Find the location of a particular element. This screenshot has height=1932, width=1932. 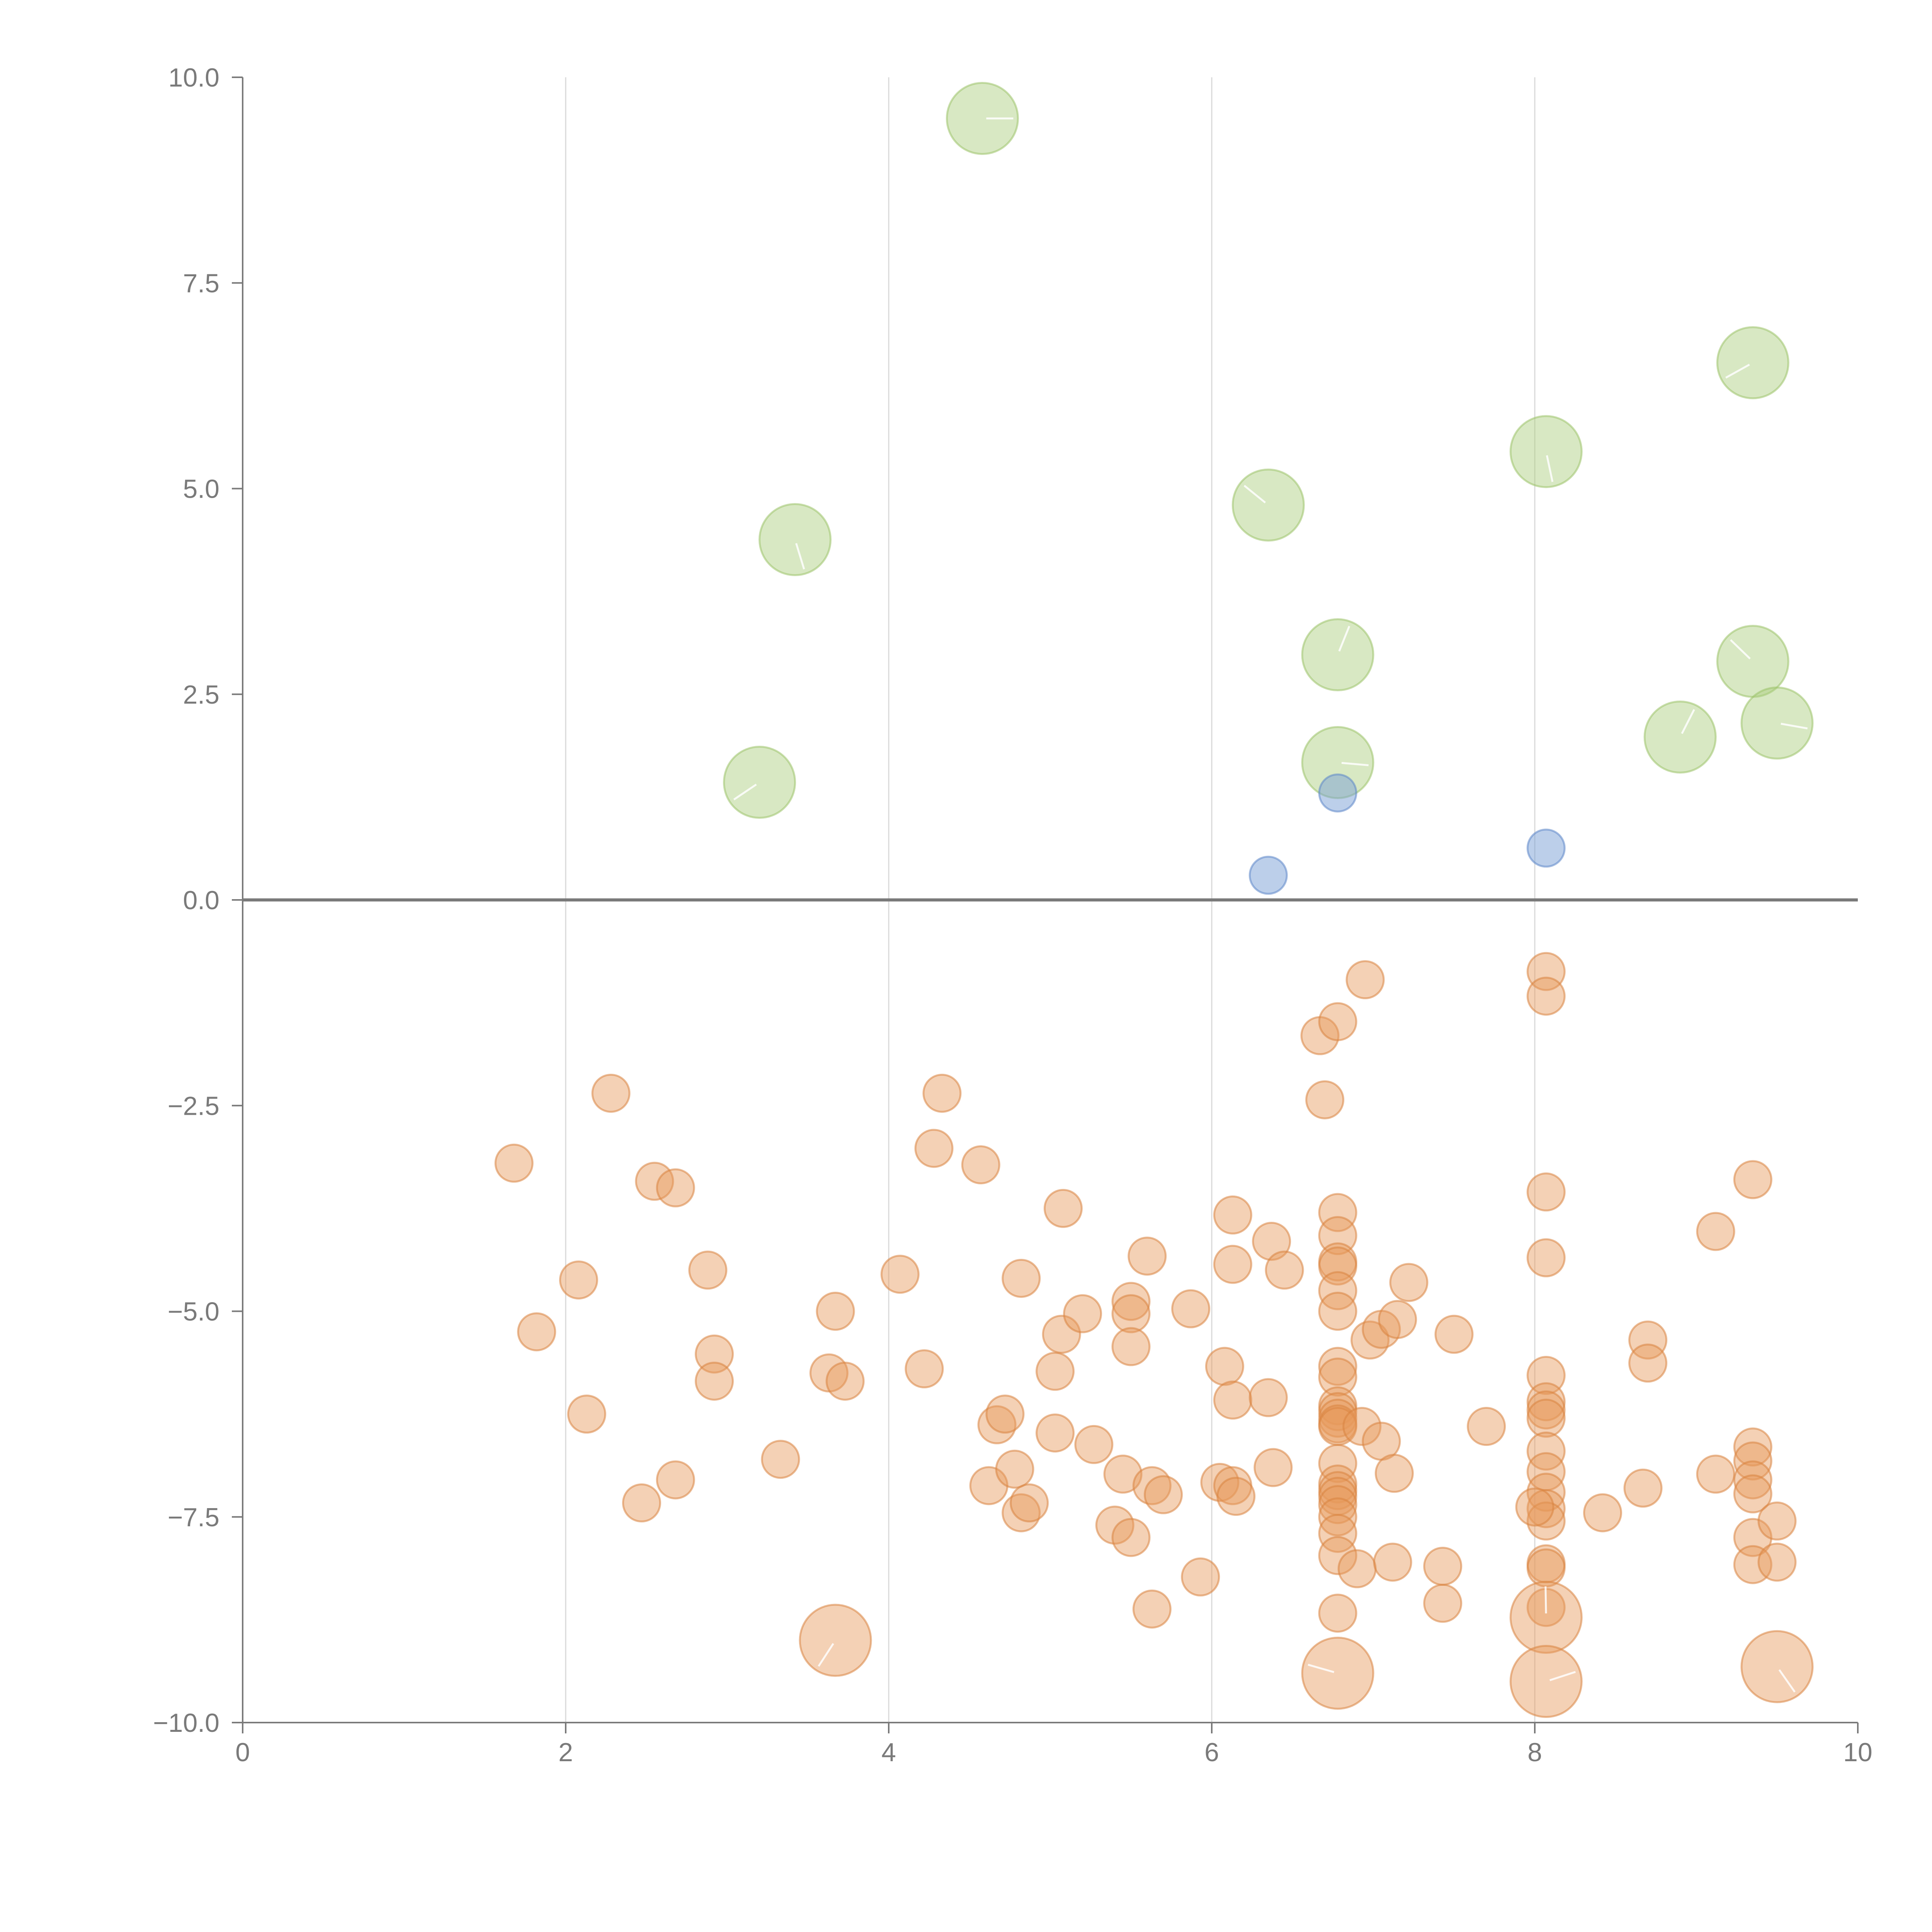

x-tick-label: 4 is located at coordinates (889, 1753).